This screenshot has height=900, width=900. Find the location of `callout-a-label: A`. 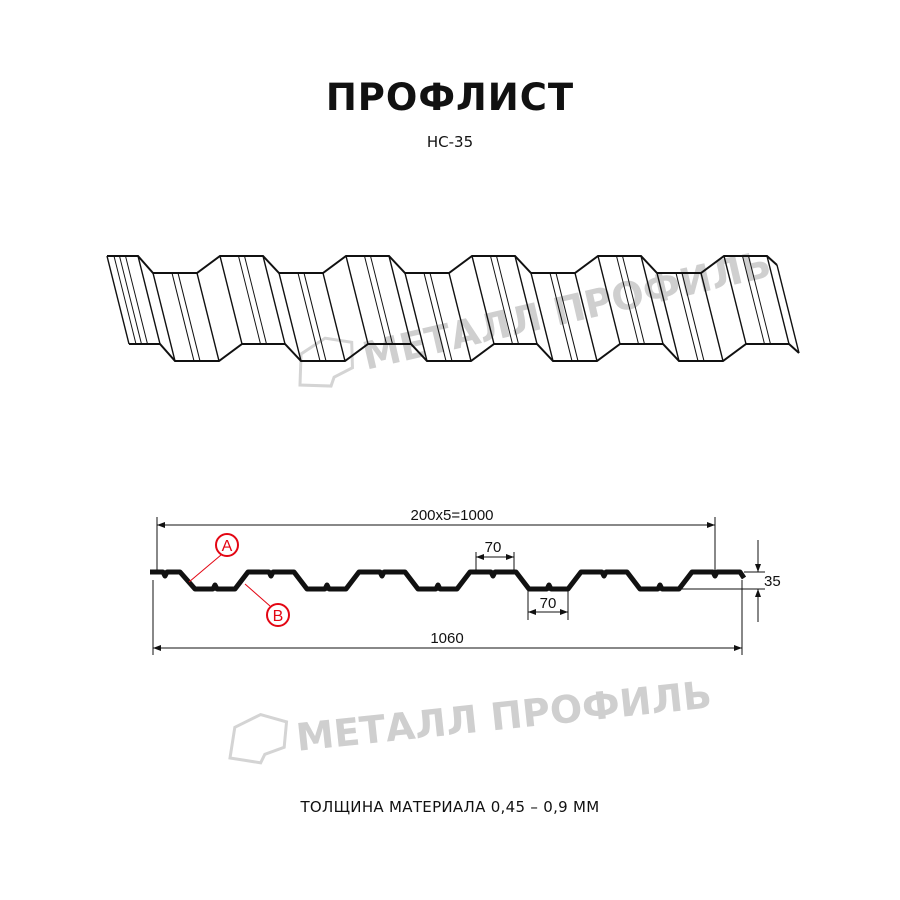

callout-a-label: A is located at coordinates (227, 546).